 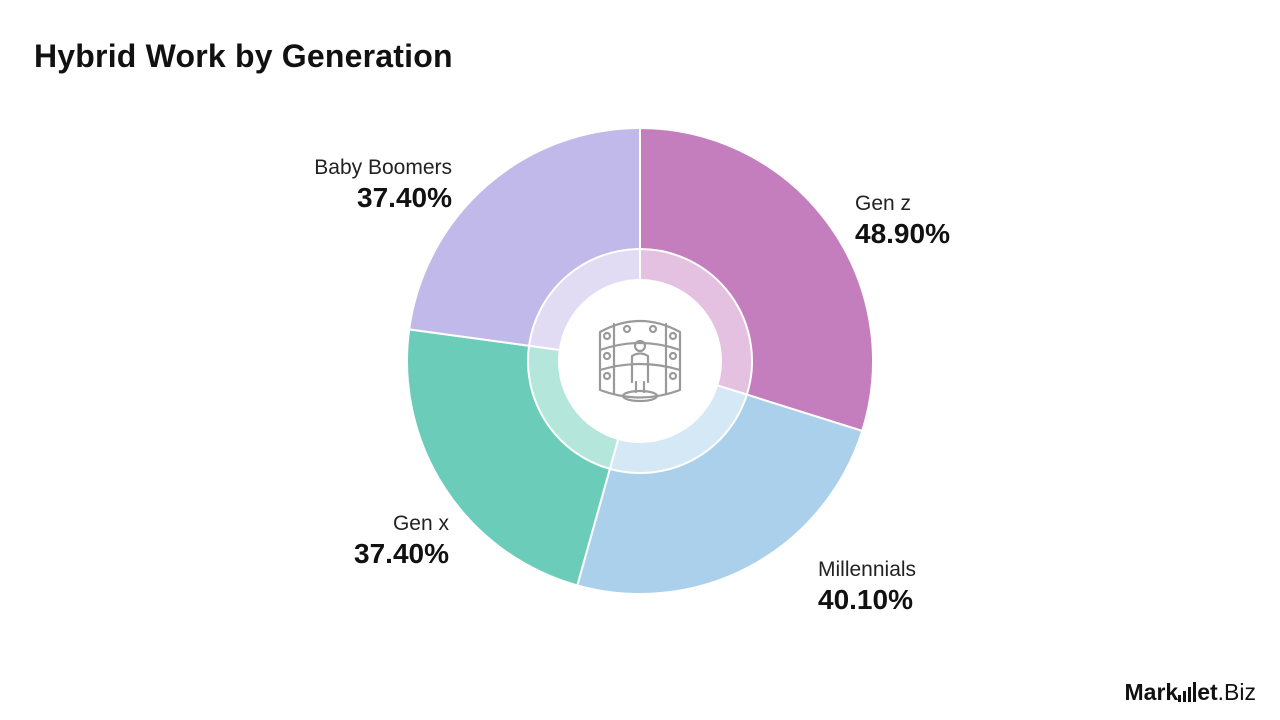 I want to click on label-name-gen-x: Gen x, so click(x=421, y=523).